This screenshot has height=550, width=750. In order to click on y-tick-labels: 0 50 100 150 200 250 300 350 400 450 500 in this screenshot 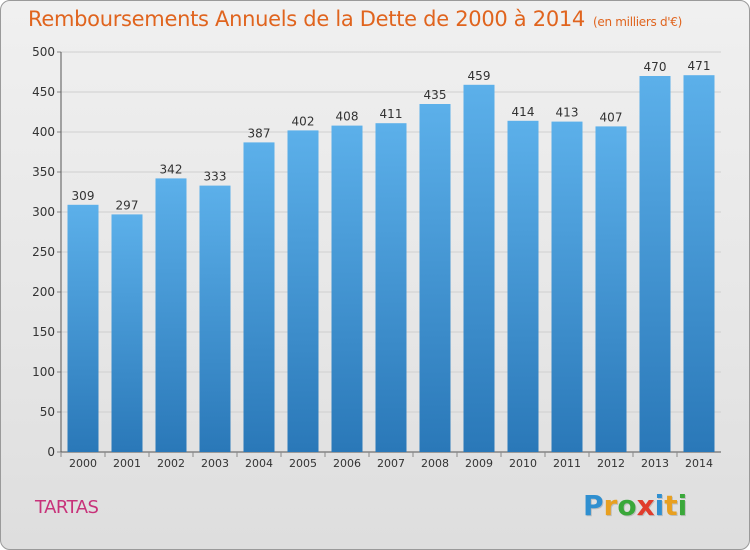, I will do `click(43, 252)`.